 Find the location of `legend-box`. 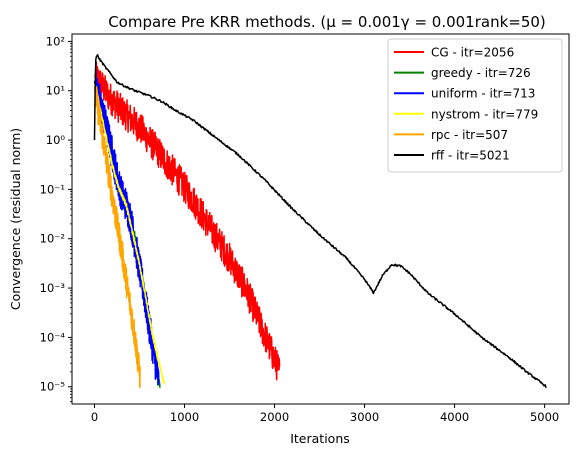

legend-box is located at coordinates (475, 105).